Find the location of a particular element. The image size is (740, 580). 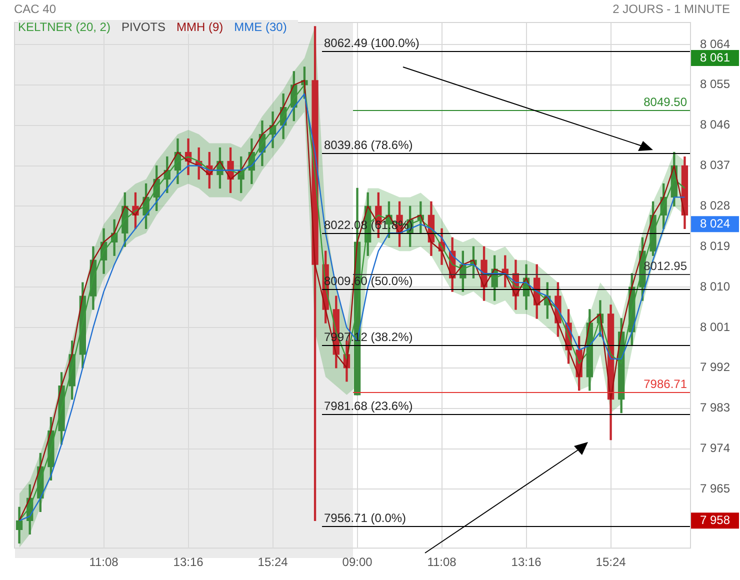

ref-line-label: 8049.50 is located at coordinates (666, 101).